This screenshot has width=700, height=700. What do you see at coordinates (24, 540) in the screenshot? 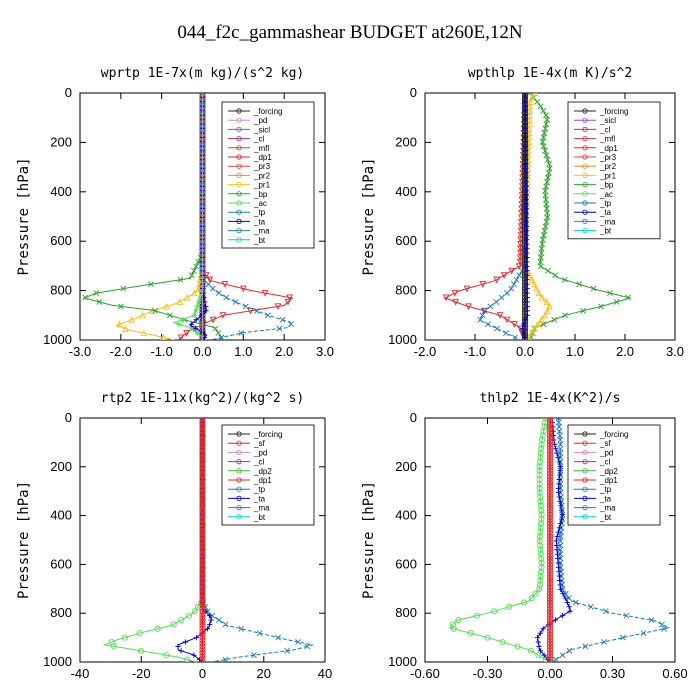
I see `y-axis-label: Pressure [hPa]` at bounding box center [24, 540].